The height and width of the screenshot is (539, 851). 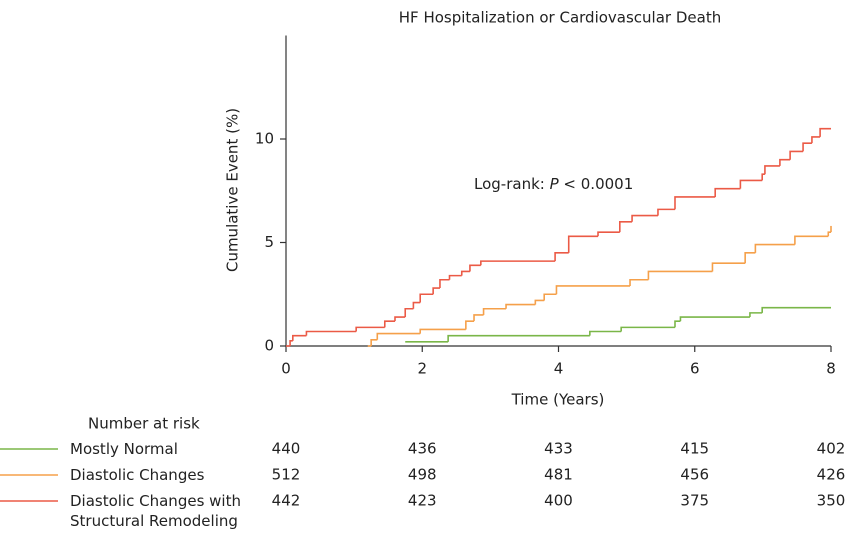 What do you see at coordinates (286, 449) in the screenshot?
I see `at-risk-value: 440` at bounding box center [286, 449].